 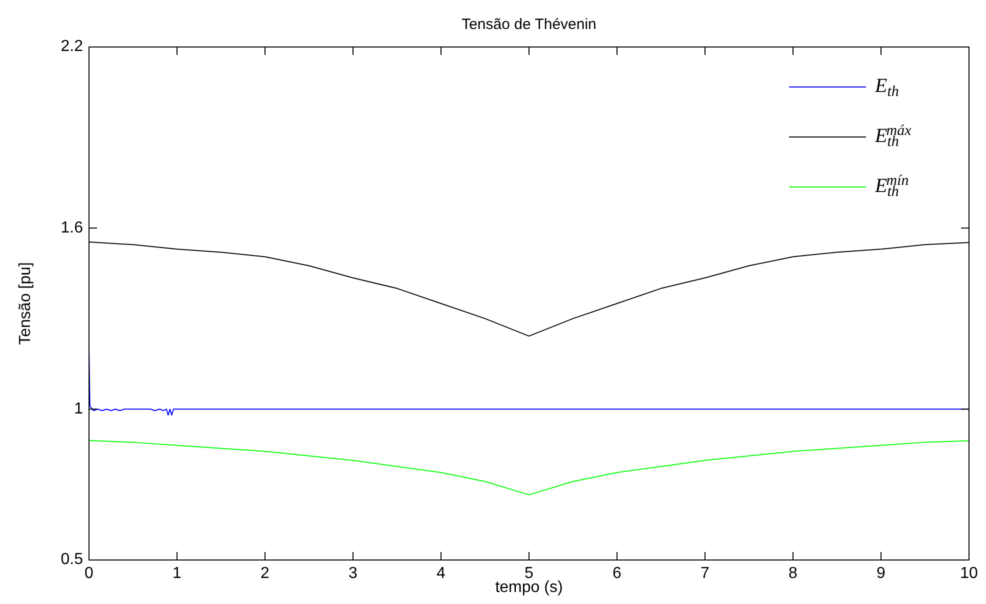 What do you see at coordinates (72, 227) in the screenshot?
I see `y-tick-label: 1.6` at bounding box center [72, 227].